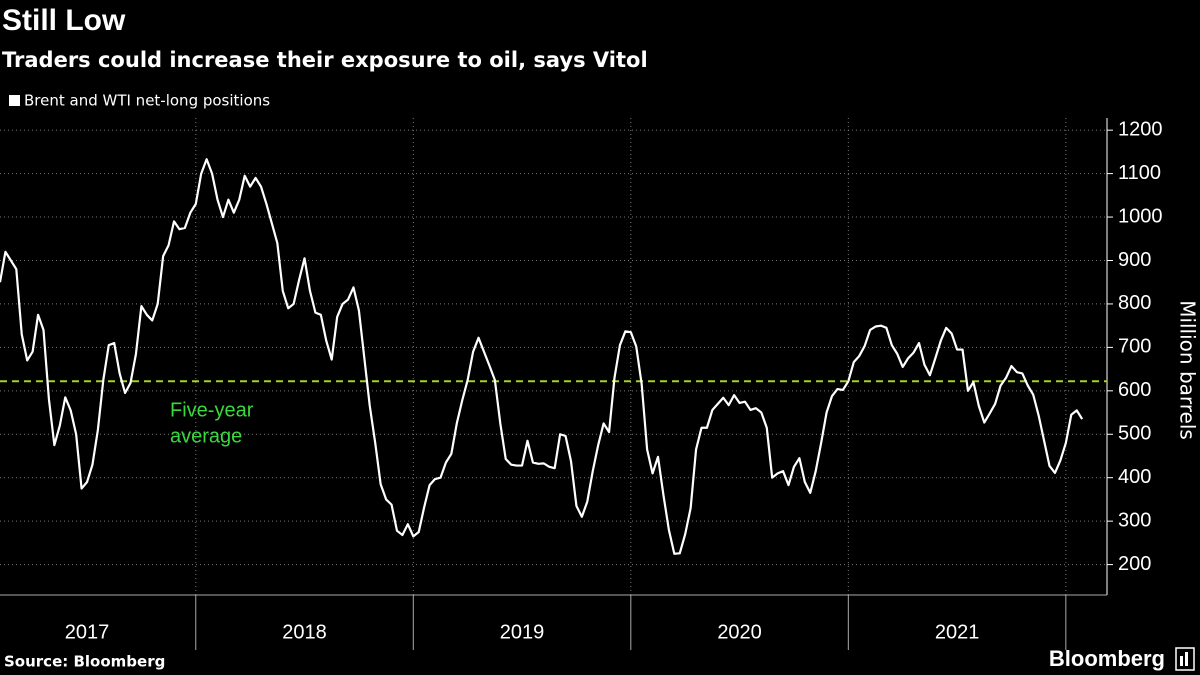 The width and height of the screenshot is (1200, 675). What do you see at coordinates (87, 632) in the screenshot?
I see `x-tick-label: 2017` at bounding box center [87, 632].